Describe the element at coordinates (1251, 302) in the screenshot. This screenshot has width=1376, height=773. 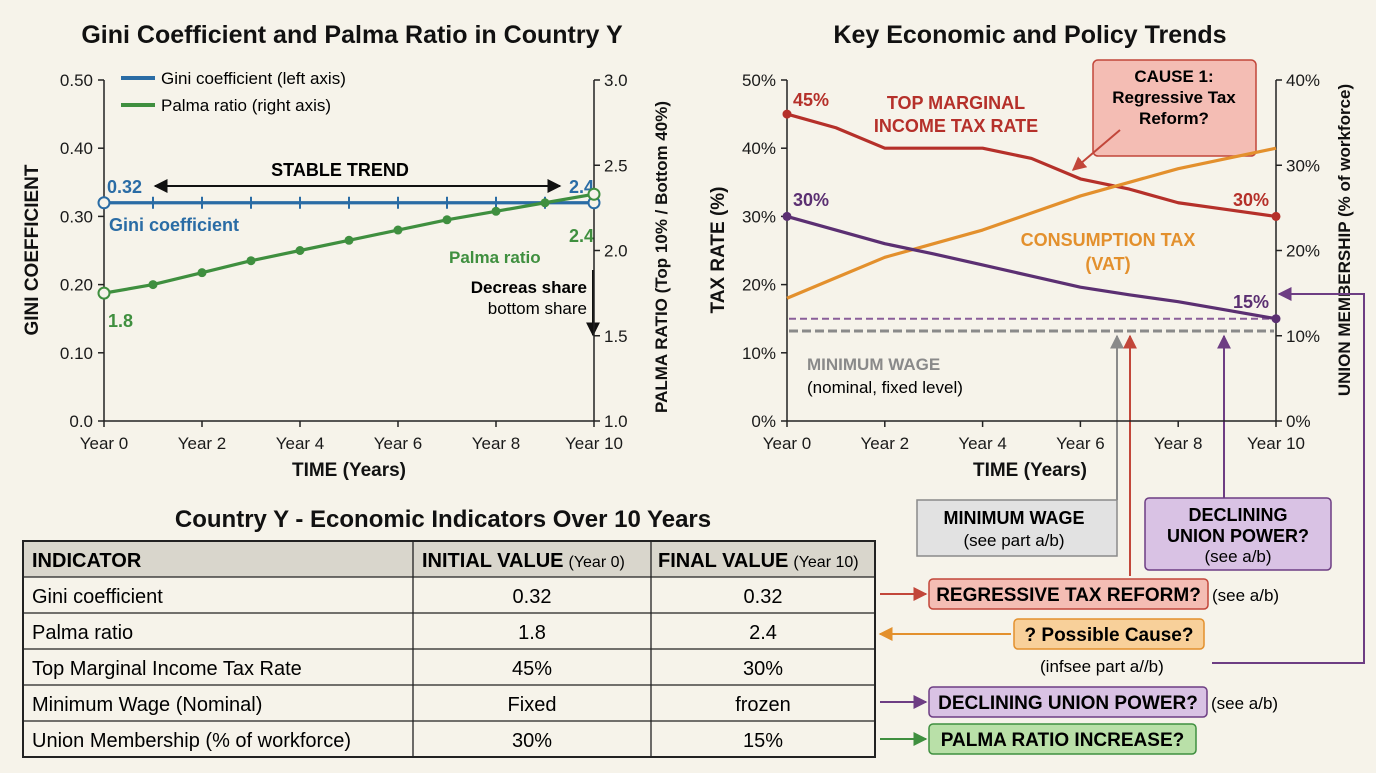
I see `union-end-label: 15%` at that location.